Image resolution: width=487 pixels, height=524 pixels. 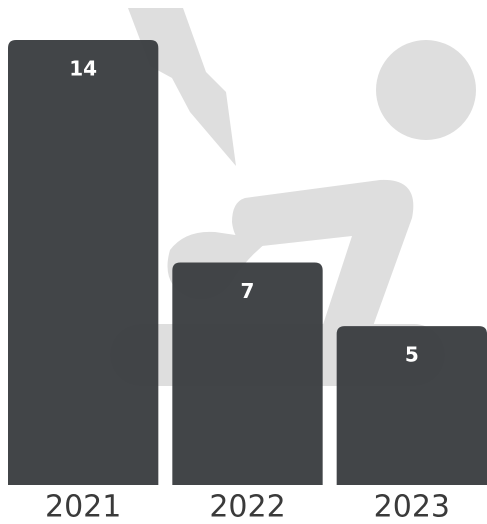 What do you see at coordinates (323, 259) in the screenshot?
I see `person-body` at bounding box center [323, 259].